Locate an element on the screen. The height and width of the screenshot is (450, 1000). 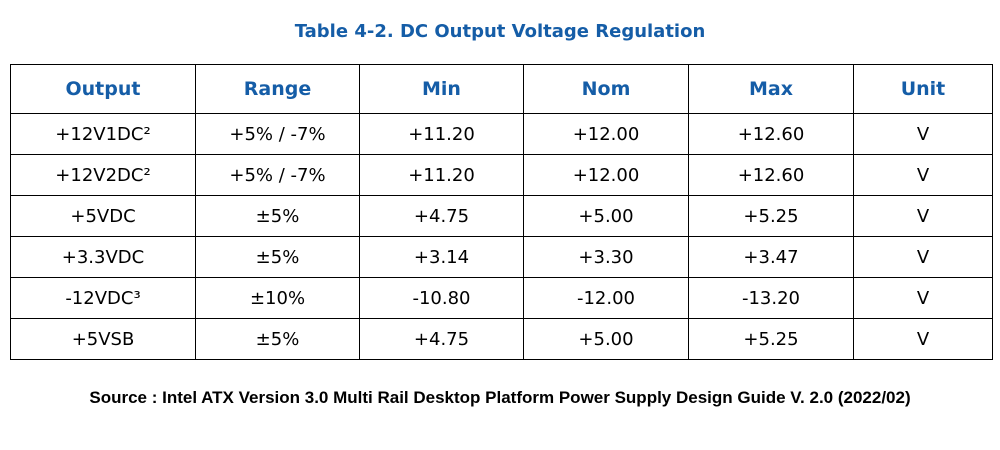
table-cell: ±10% is located at coordinates (277, 298).